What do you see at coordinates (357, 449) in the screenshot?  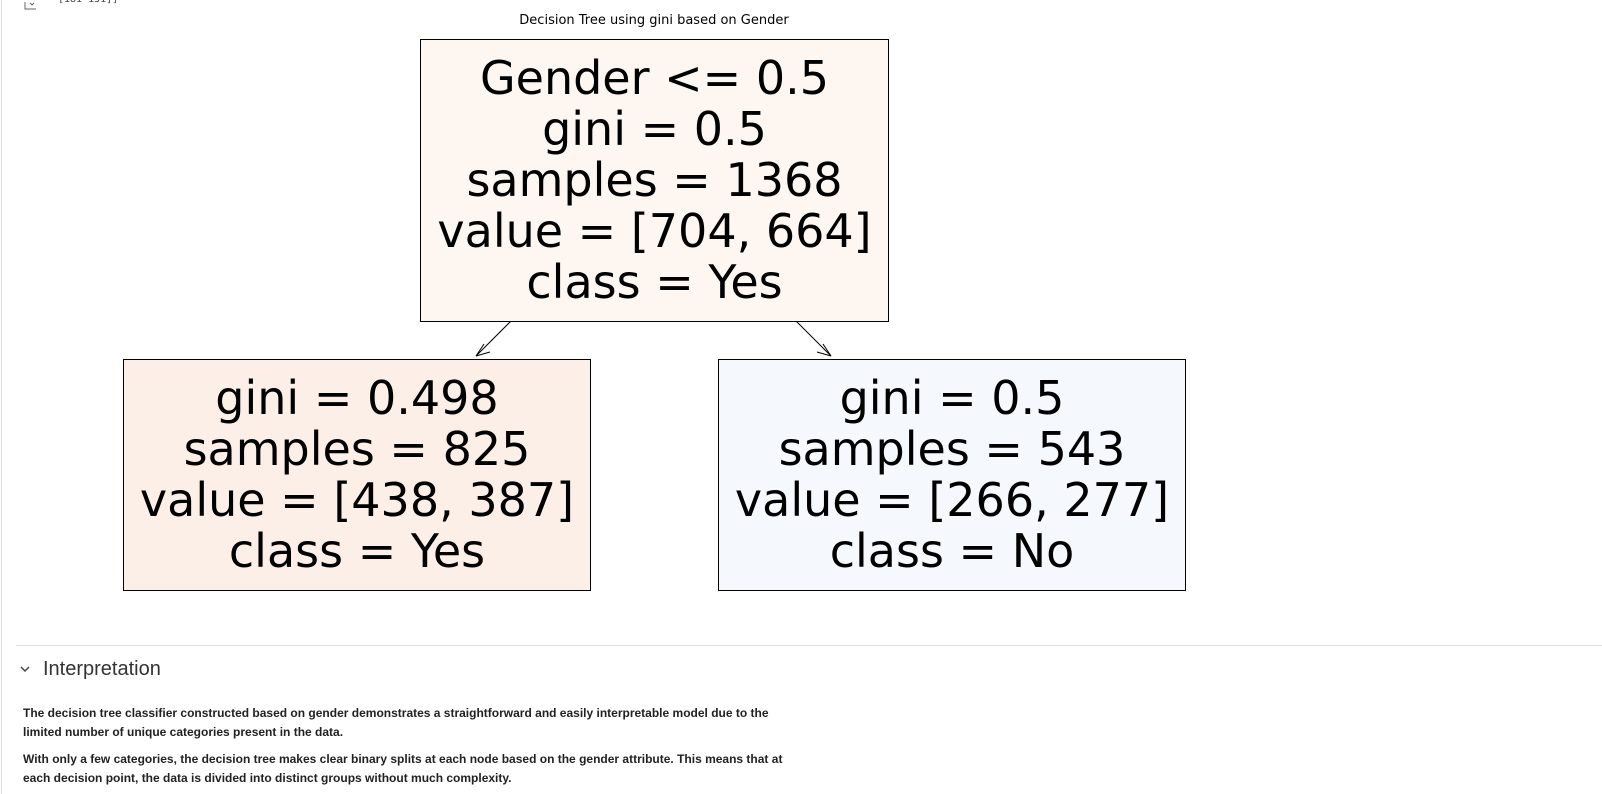 I see `node-line: samples = 825` at bounding box center [357, 449].